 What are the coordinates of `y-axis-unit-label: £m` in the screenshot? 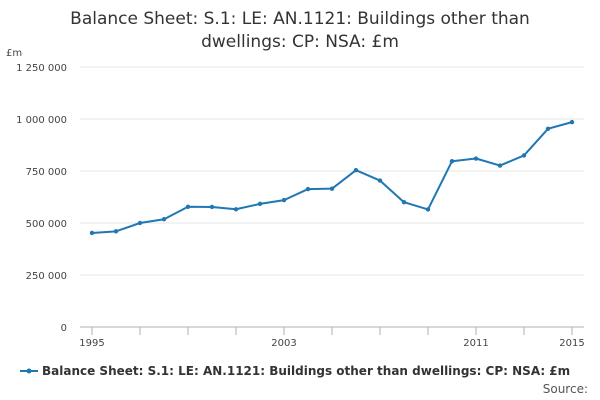 It's located at (14, 53).